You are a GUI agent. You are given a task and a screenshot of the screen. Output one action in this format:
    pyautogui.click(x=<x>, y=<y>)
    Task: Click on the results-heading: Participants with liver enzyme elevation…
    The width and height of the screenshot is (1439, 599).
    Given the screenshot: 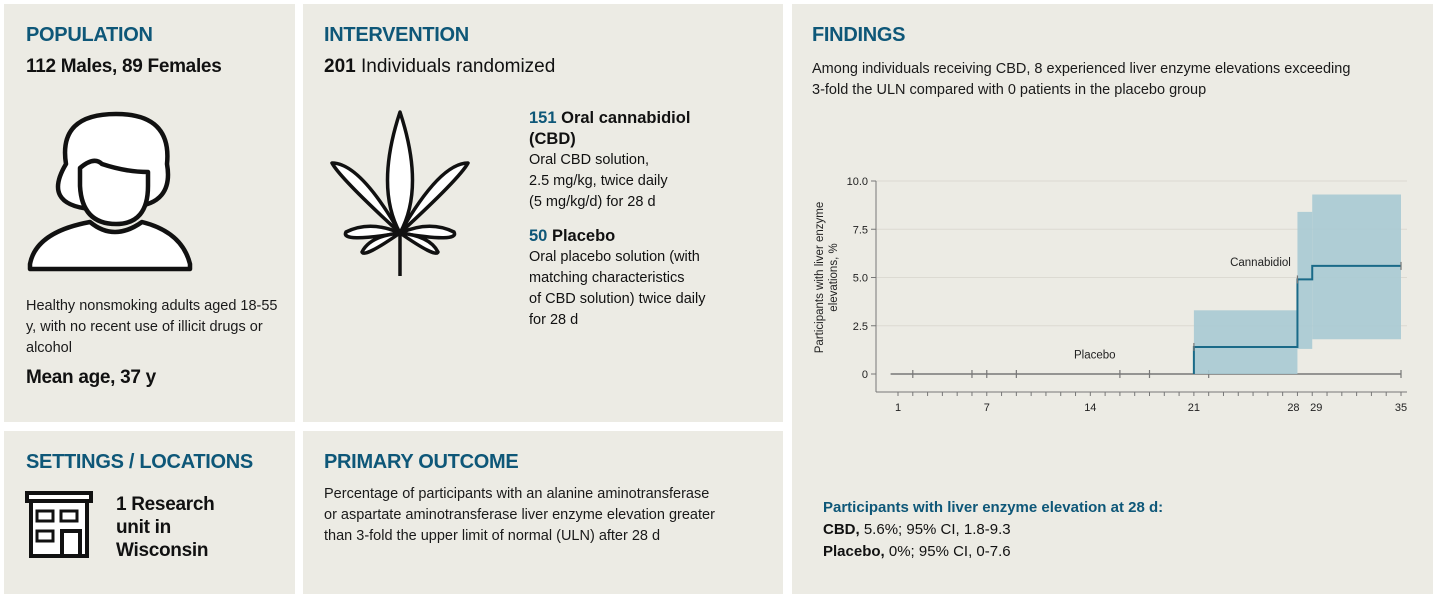 What is the action you would take?
    pyautogui.click(x=993, y=507)
    